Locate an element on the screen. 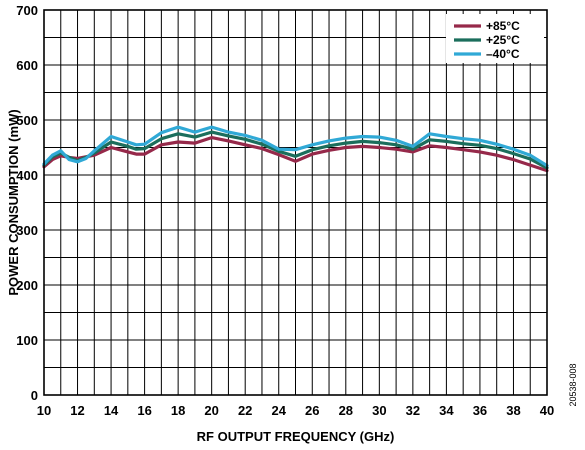 The width and height of the screenshot is (585, 450). x-tick-label: 10 is located at coordinates (44, 410).